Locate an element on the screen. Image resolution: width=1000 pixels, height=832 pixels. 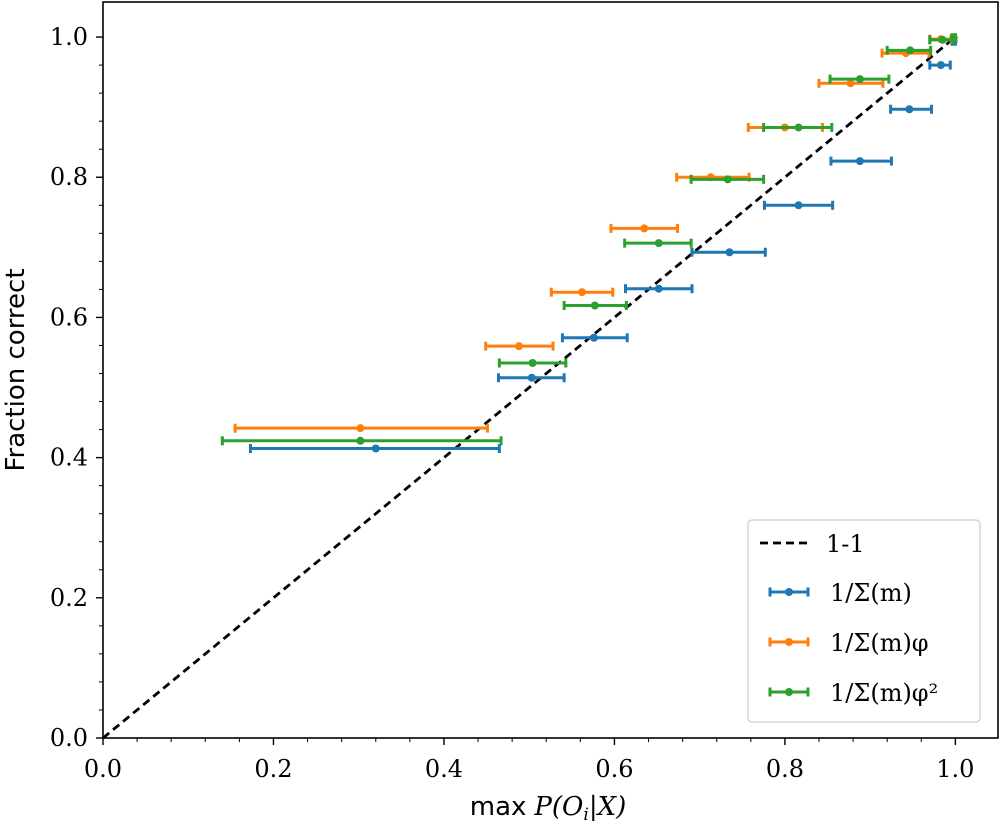
legend-entries: 1/Σ(m) 1/Σ(m)φ 1/Σ(m)φ² is located at coordinates (853, 643).